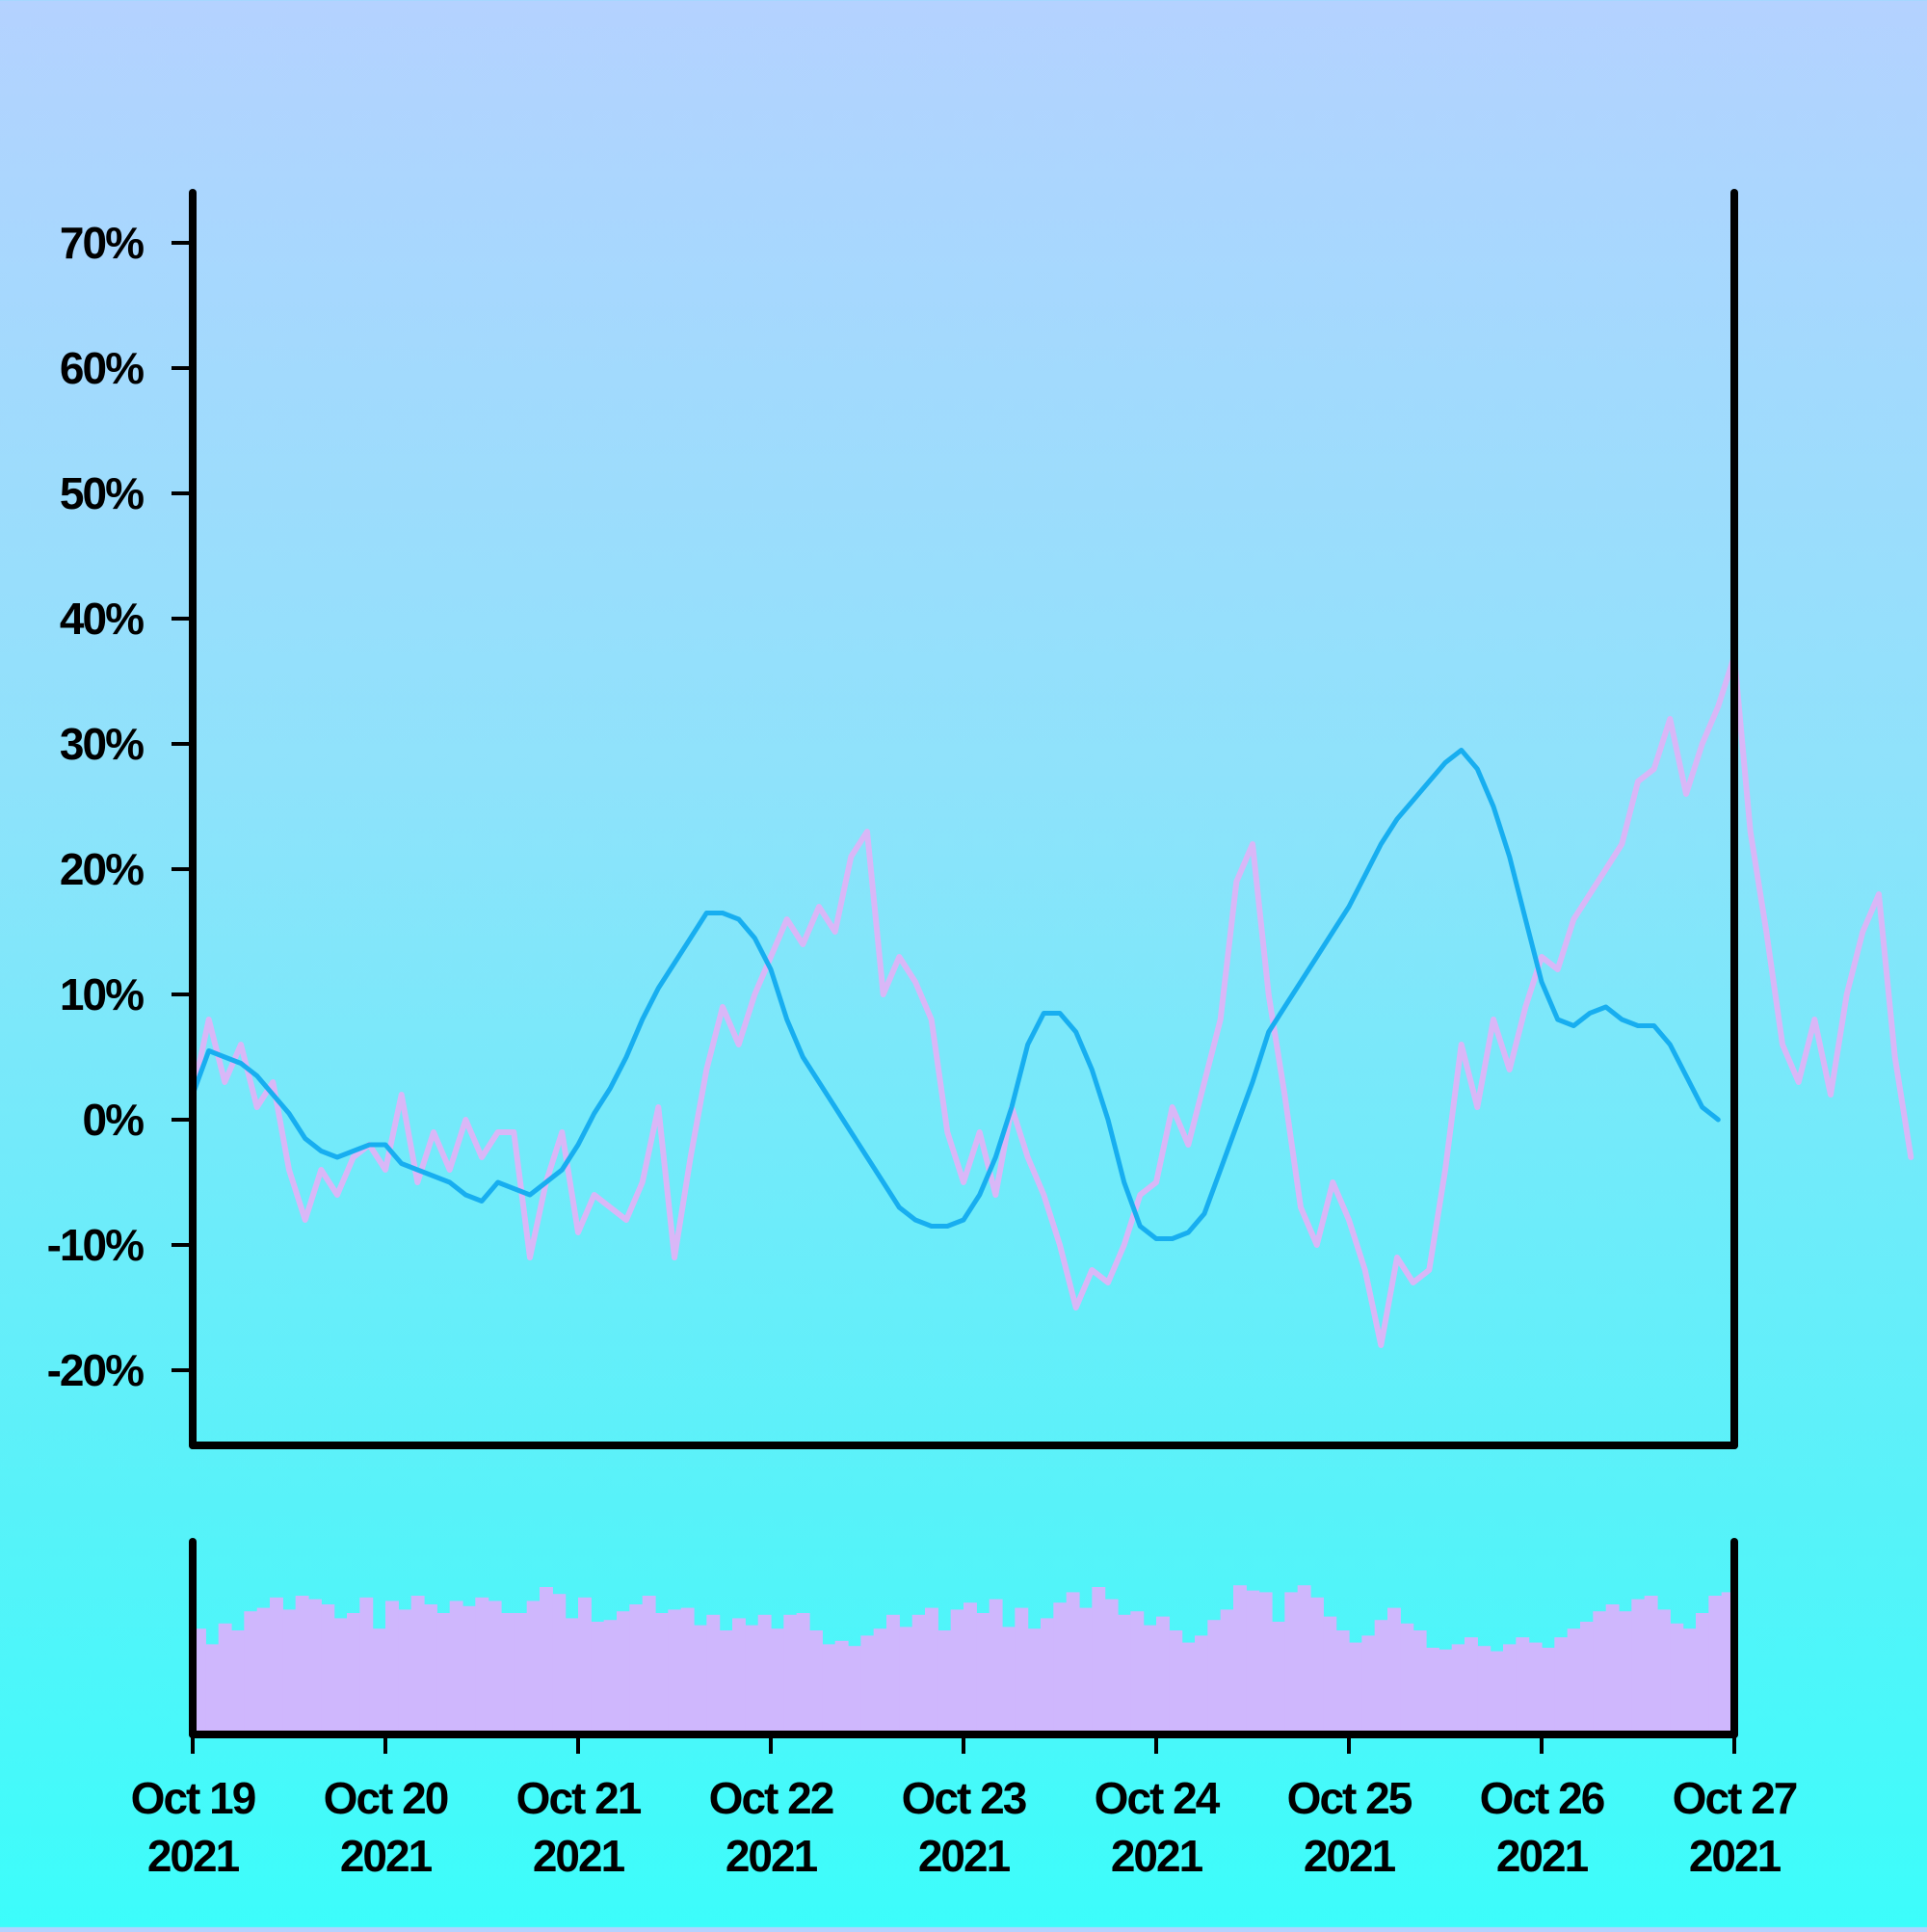 Image resolution: width=1927 pixels, height=1932 pixels. I want to click on y-tick-label: 70%, so click(102, 243).